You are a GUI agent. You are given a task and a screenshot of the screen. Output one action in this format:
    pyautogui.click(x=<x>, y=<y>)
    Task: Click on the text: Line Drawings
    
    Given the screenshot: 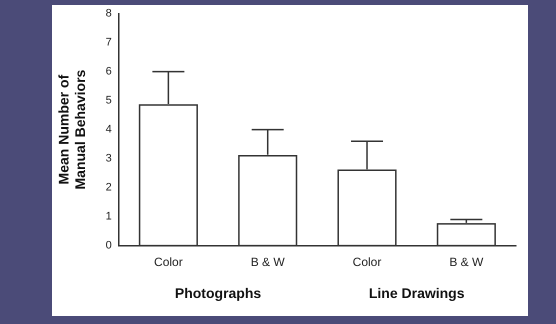 What is the action you would take?
    pyautogui.click(x=416, y=292)
    